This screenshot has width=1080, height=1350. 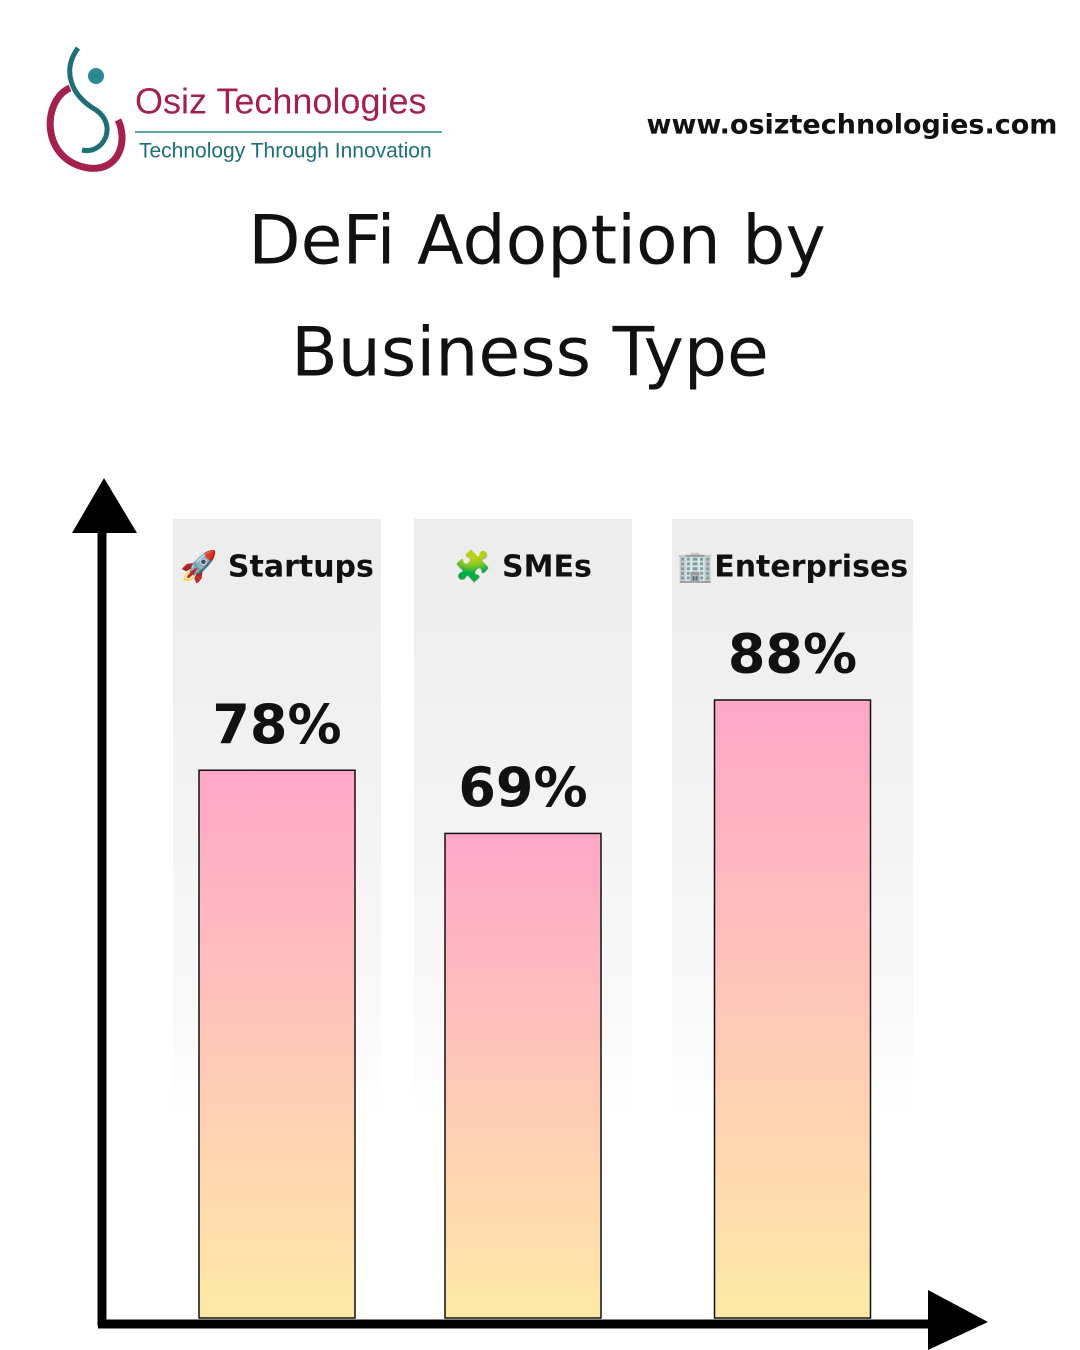 I want to click on chart-title: Business Type, so click(x=530, y=353).